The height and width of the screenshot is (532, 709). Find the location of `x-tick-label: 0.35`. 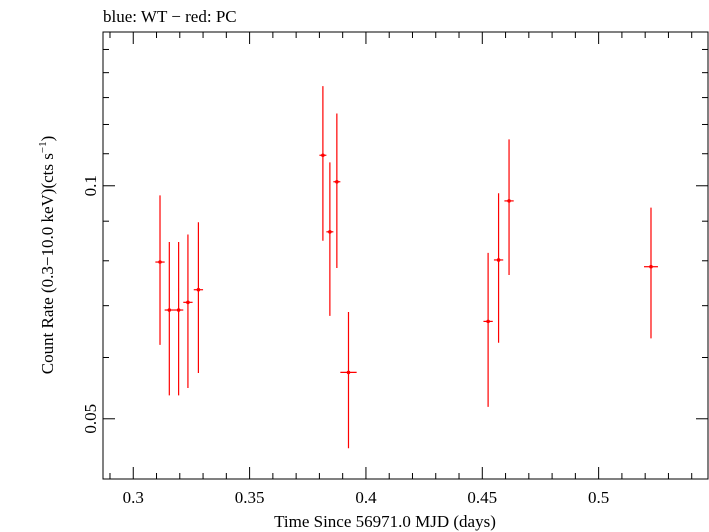

x-tick-label: 0.35 is located at coordinates (250, 497).